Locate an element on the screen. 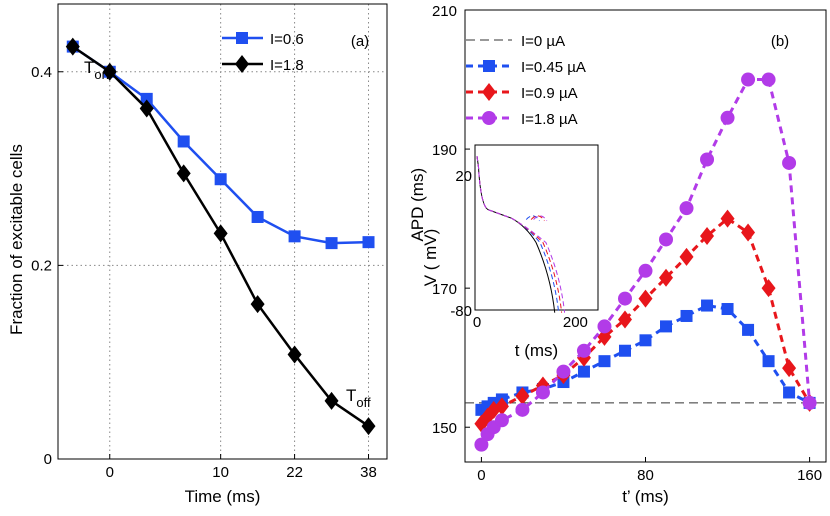  y-tick-label: 0.2 is located at coordinates (41, 265).